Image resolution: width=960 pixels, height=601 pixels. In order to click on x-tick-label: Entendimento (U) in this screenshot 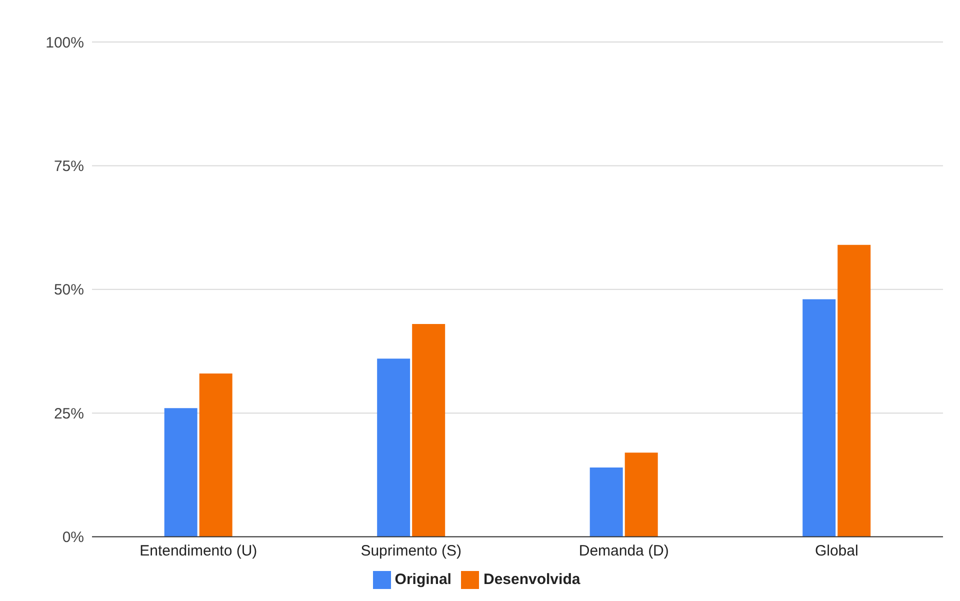, I will do `click(199, 551)`.